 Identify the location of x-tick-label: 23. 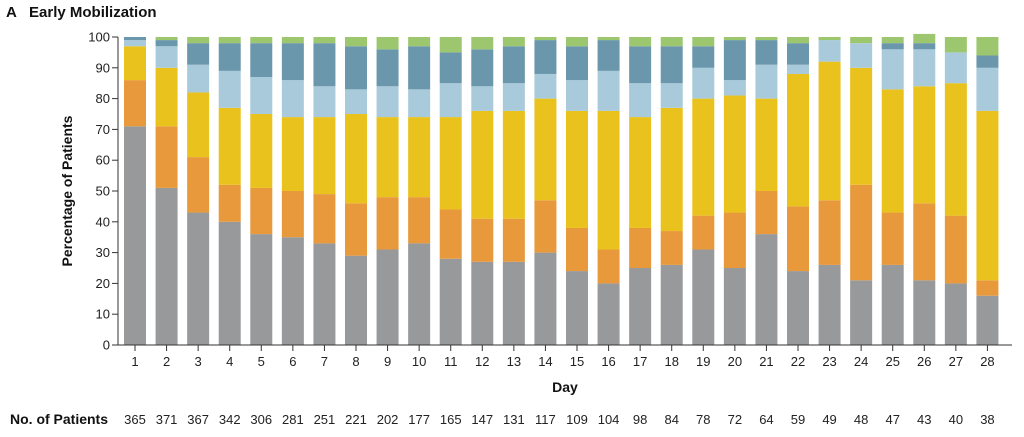
(829, 361).